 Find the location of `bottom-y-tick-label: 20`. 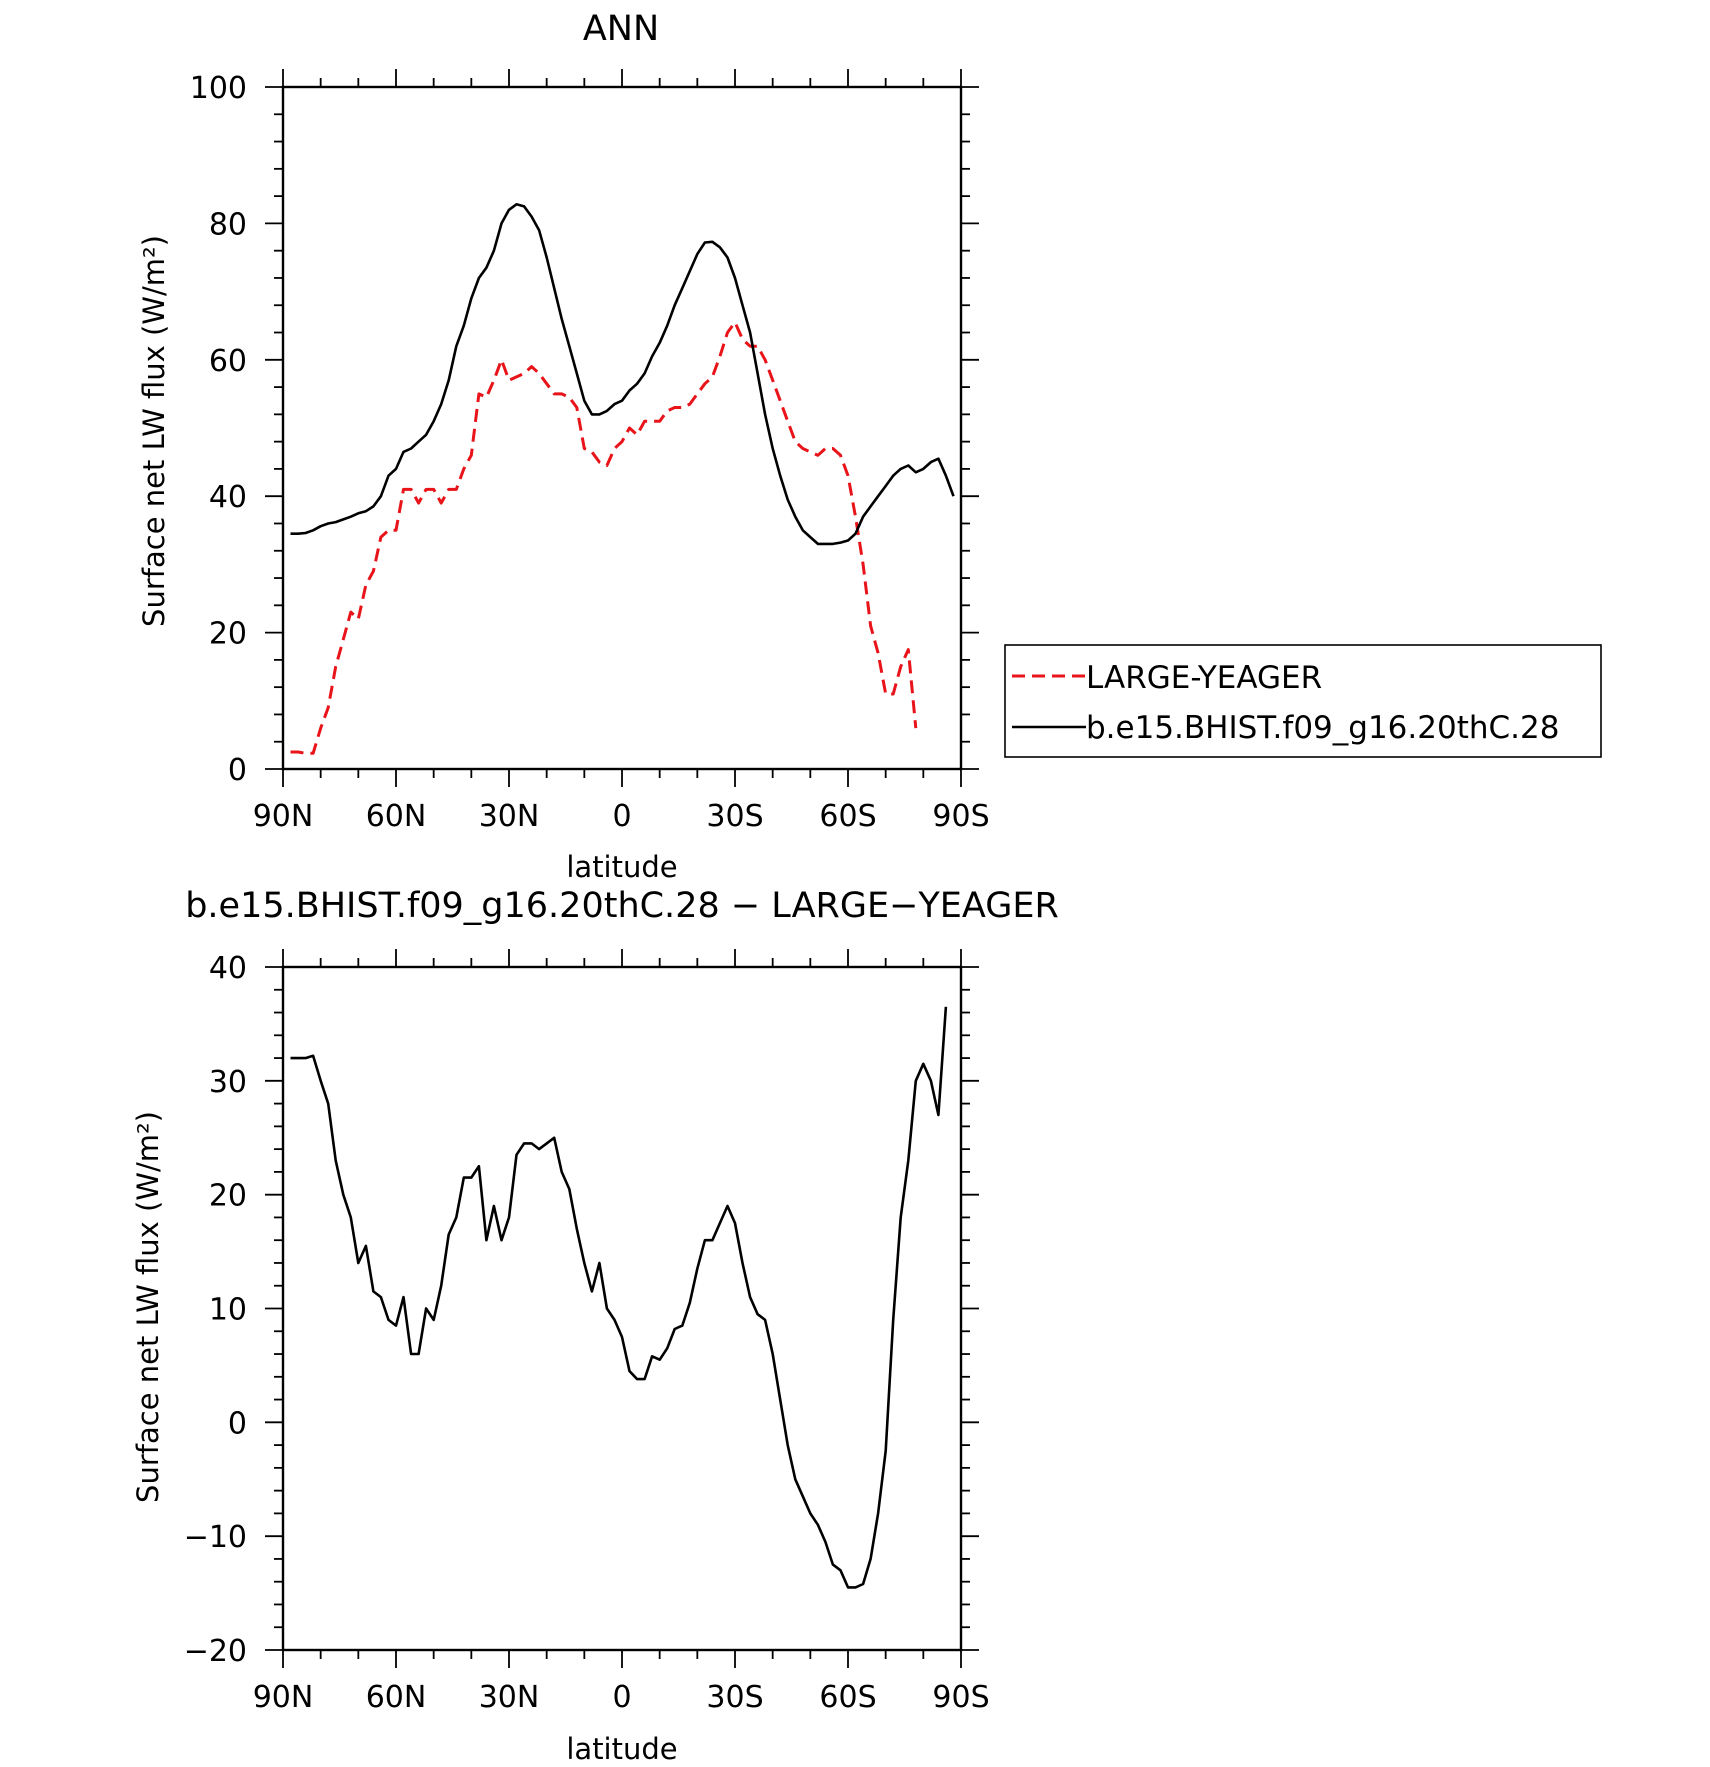

bottom-y-tick-label: 20 is located at coordinates (228, 1196).